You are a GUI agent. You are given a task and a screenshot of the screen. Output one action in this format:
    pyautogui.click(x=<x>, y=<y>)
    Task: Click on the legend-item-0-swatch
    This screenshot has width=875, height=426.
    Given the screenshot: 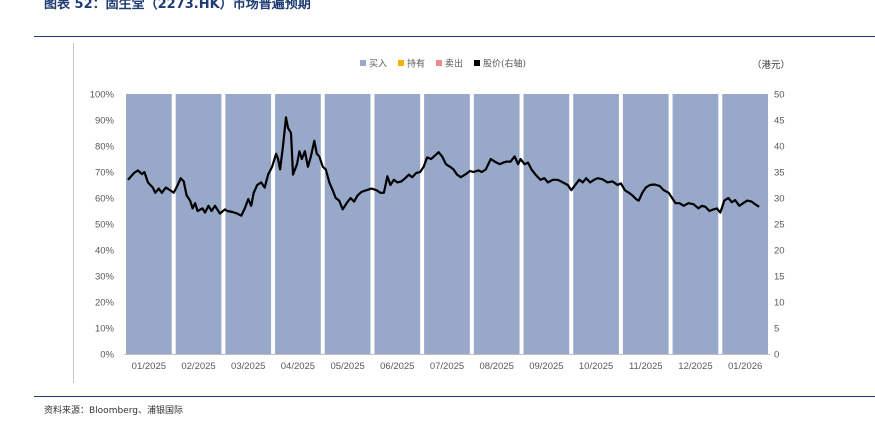 What is the action you would take?
    pyautogui.click(x=363, y=63)
    